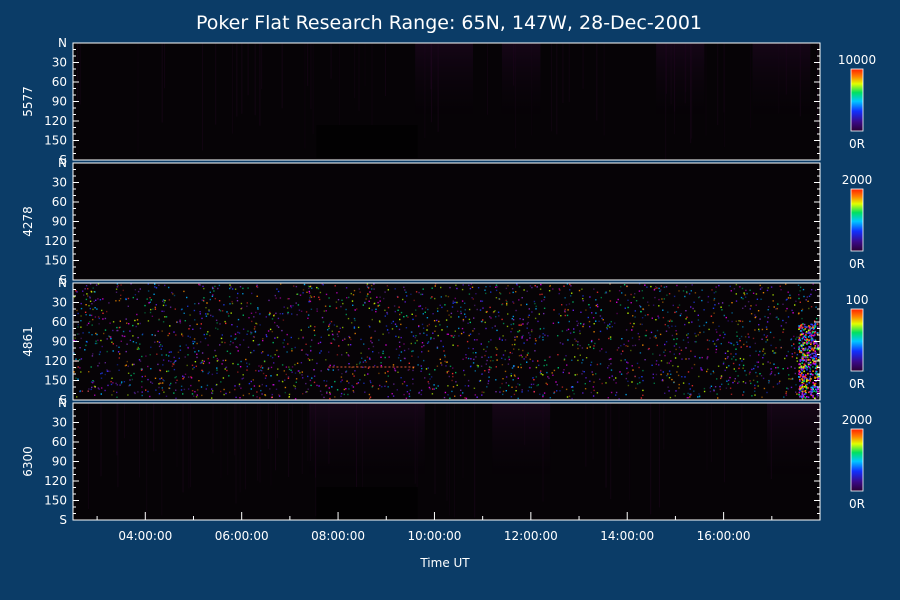 The image size is (900, 600). I want to click on y-tick-label: 90, so click(59, 102).